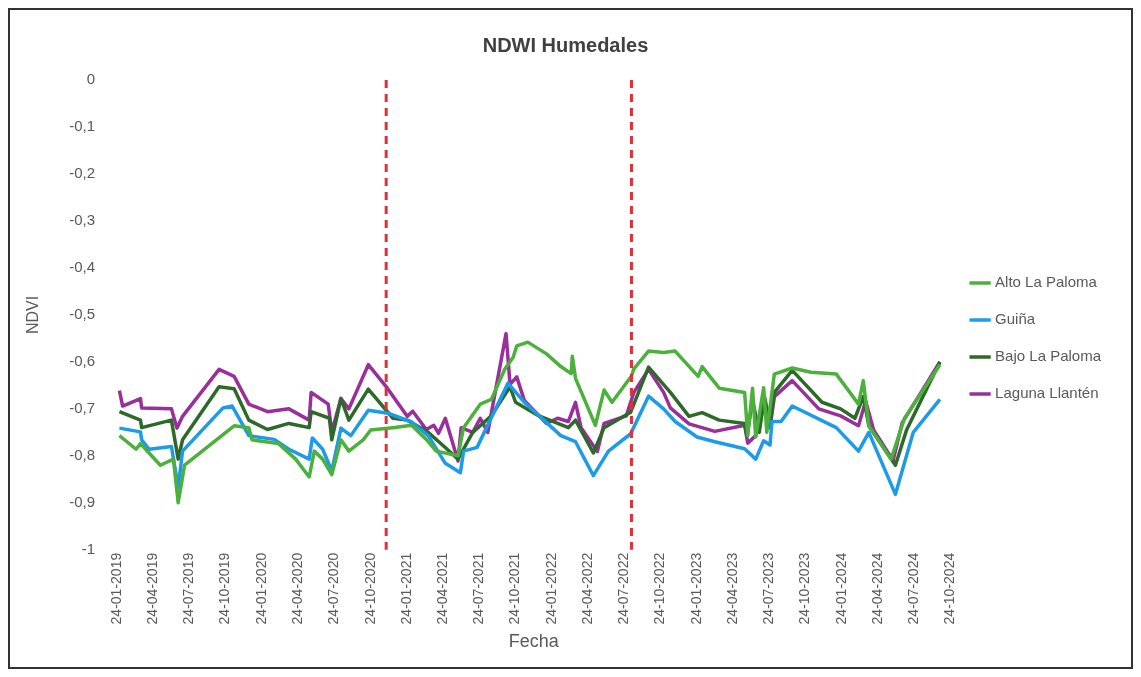  I want to click on x-tick-label: 24-04-2024, so click(876, 588).